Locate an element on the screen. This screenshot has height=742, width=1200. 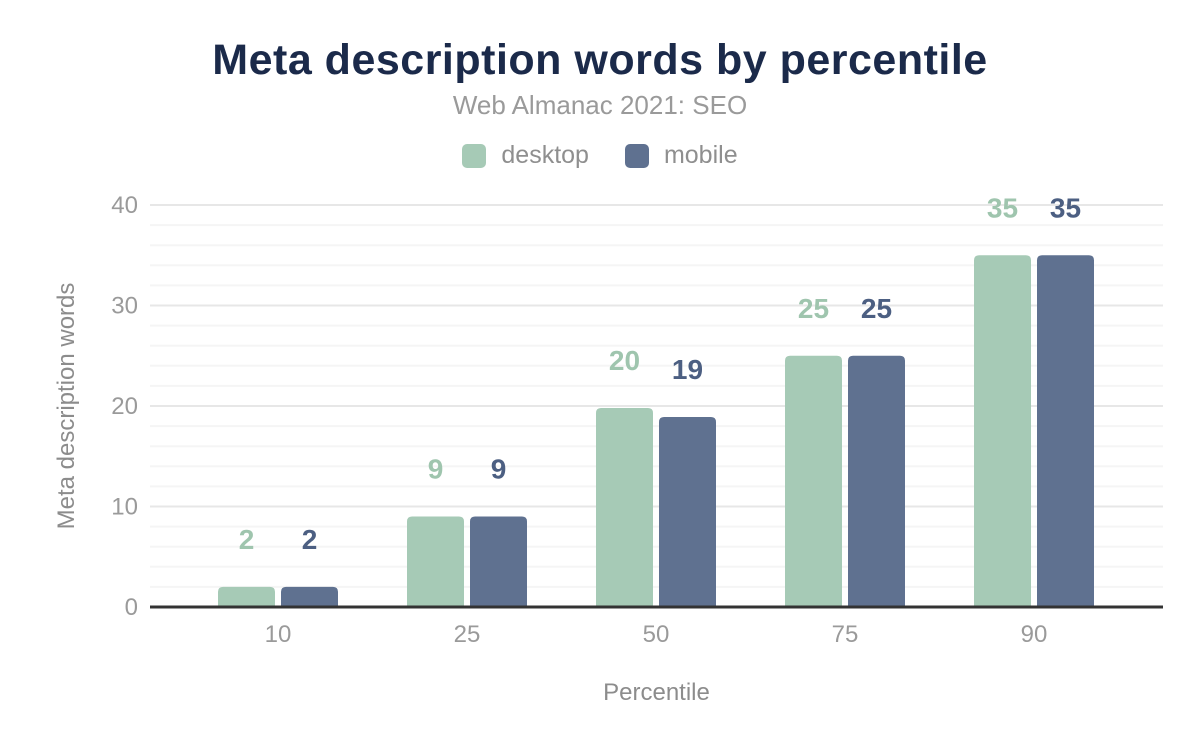
y-tick-label: 0 is located at coordinates (131, 607).